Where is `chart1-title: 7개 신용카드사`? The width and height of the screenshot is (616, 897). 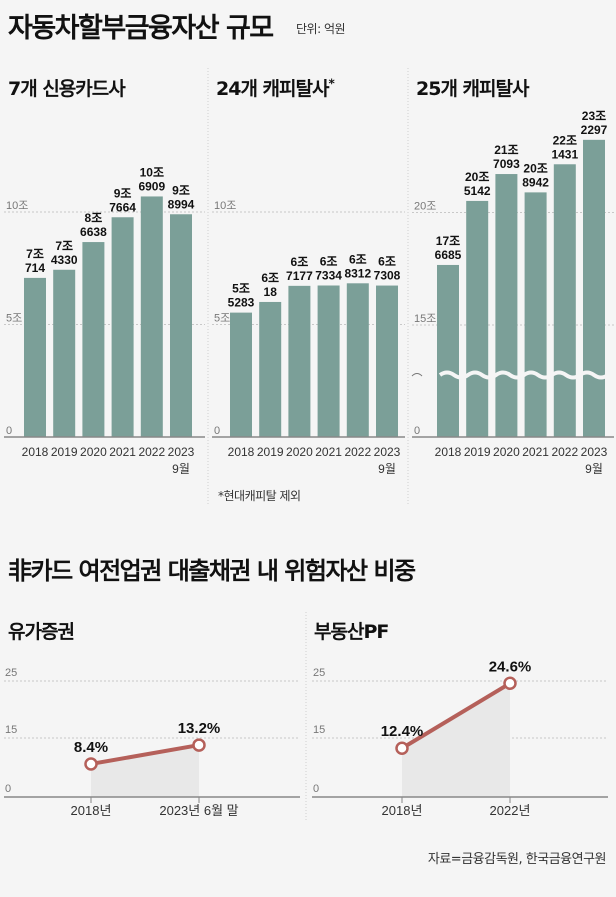
chart1-title: 7개 신용카드사 is located at coordinates (67, 89).